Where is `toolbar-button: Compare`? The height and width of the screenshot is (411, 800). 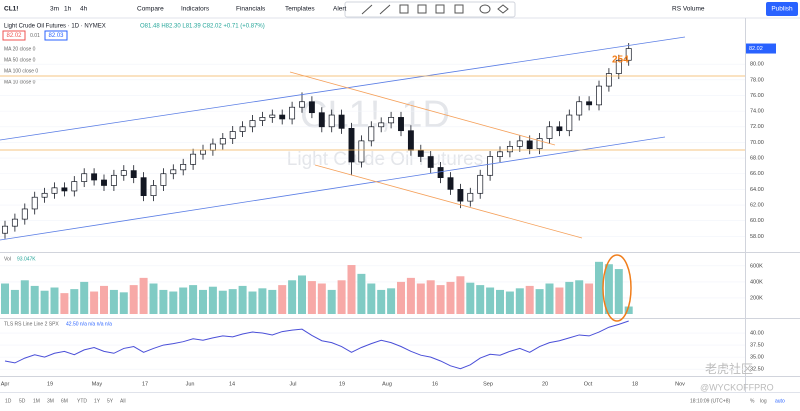
toolbar-button: Compare is located at coordinates (150, 9).